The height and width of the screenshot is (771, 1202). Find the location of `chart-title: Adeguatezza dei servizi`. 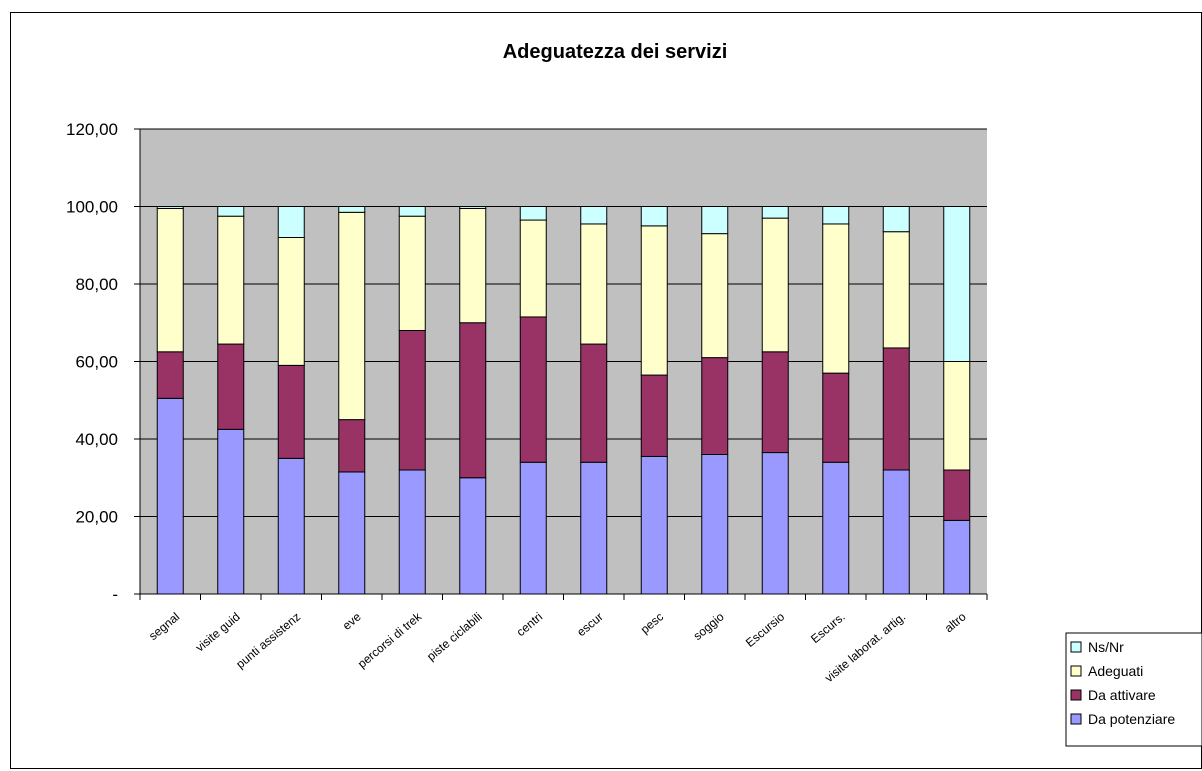

chart-title: Adeguatezza dei servizi is located at coordinates (615, 52).